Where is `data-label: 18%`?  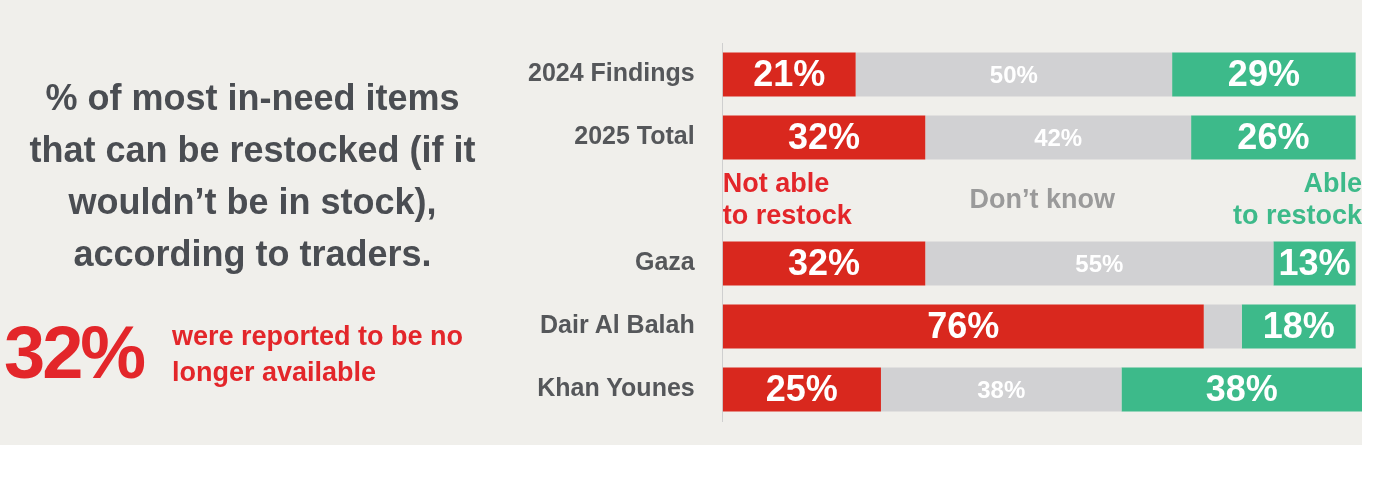
data-label: 18% is located at coordinates (1298, 326).